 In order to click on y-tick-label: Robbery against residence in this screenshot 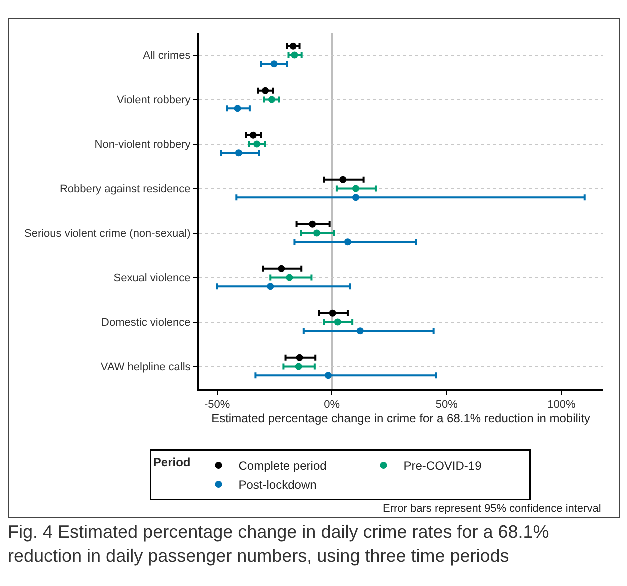, I will do `click(125, 190)`.